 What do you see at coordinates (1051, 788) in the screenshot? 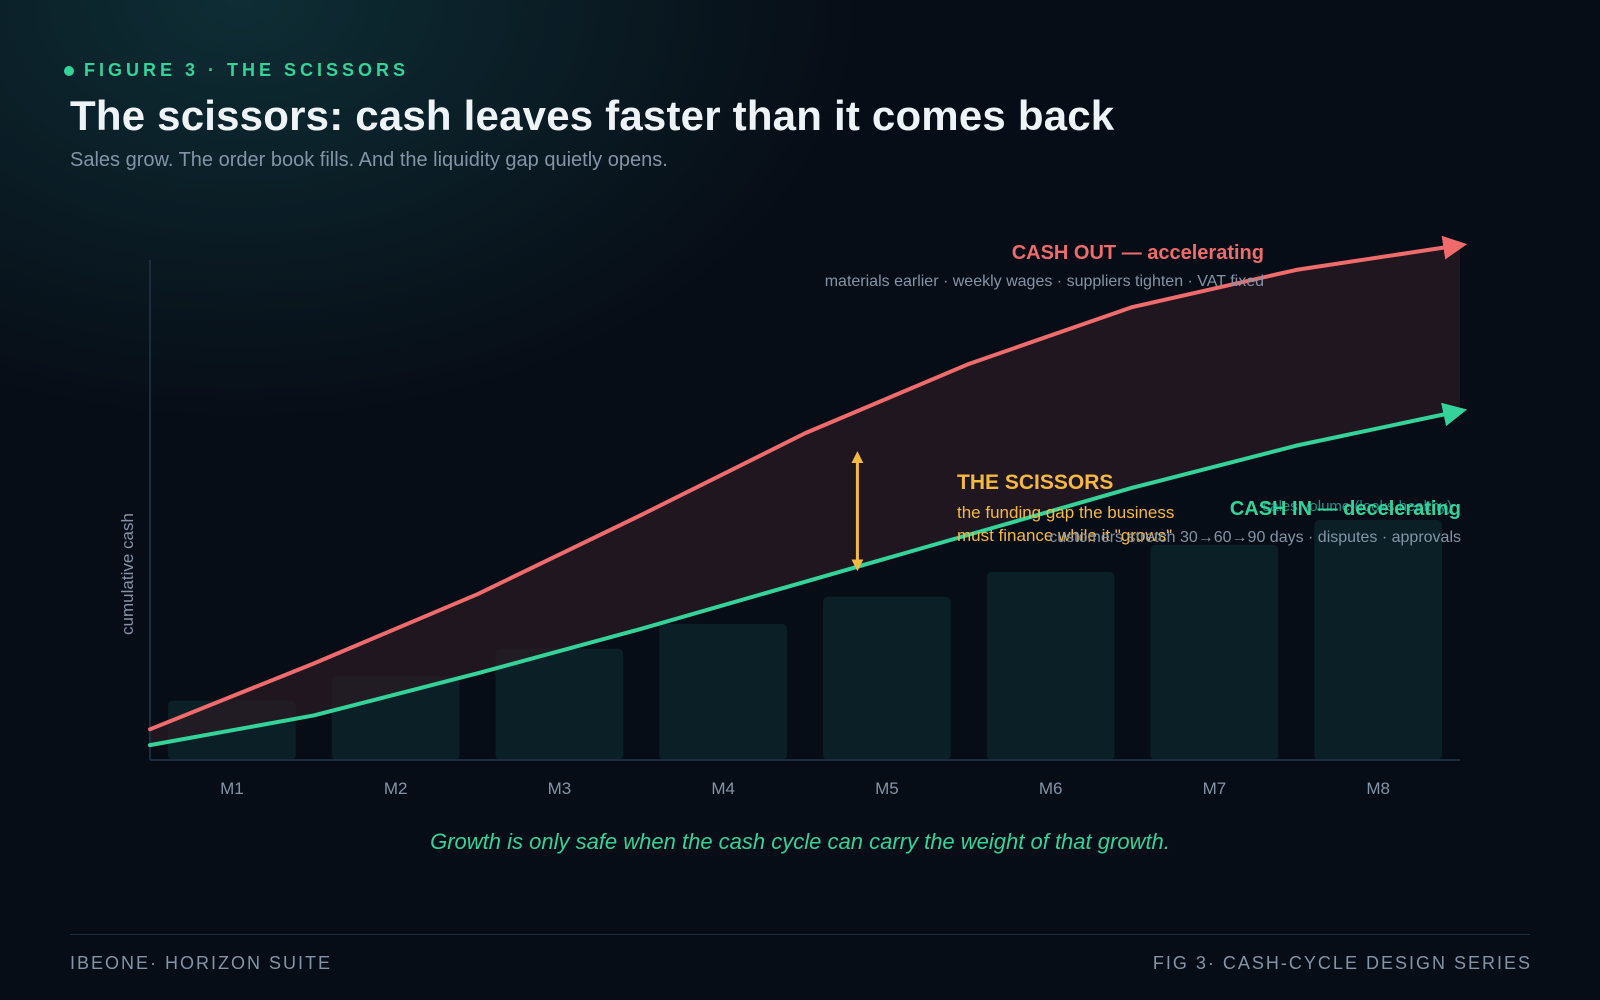
I see `x-tick-m6: M6` at bounding box center [1051, 788].